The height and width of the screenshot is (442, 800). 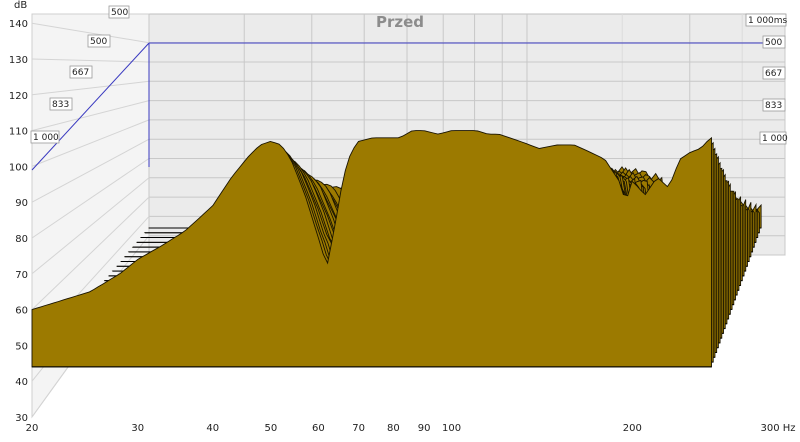 I want to click on xtick-2: 40, so click(x=212, y=428).